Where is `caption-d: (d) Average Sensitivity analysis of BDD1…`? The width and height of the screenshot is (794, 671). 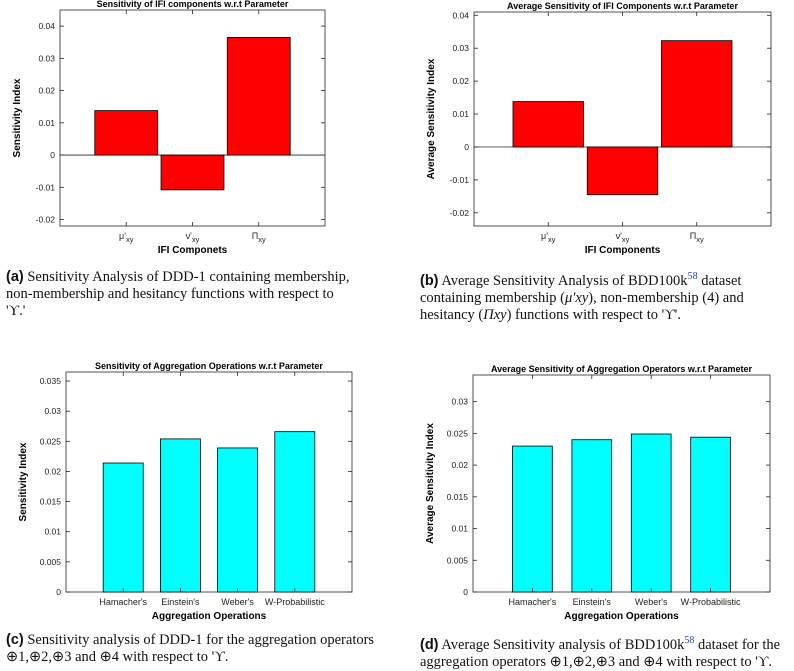
caption-d: (d) Average Sensitivity analysis of BDD1… is located at coordinates (606, 651).